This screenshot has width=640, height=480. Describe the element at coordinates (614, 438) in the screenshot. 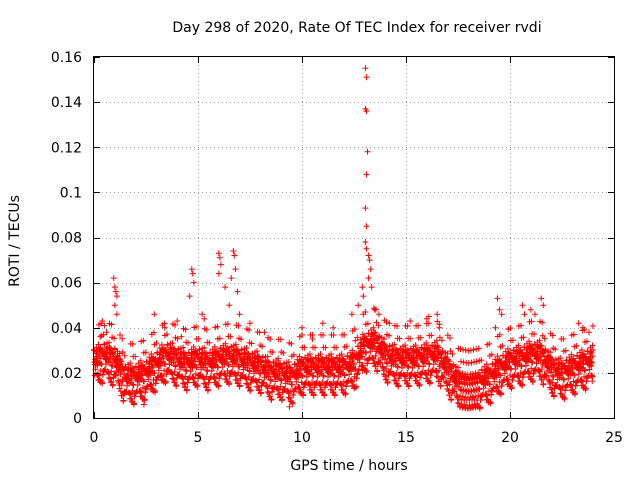

I see `x-tick-label: 25` at that location.